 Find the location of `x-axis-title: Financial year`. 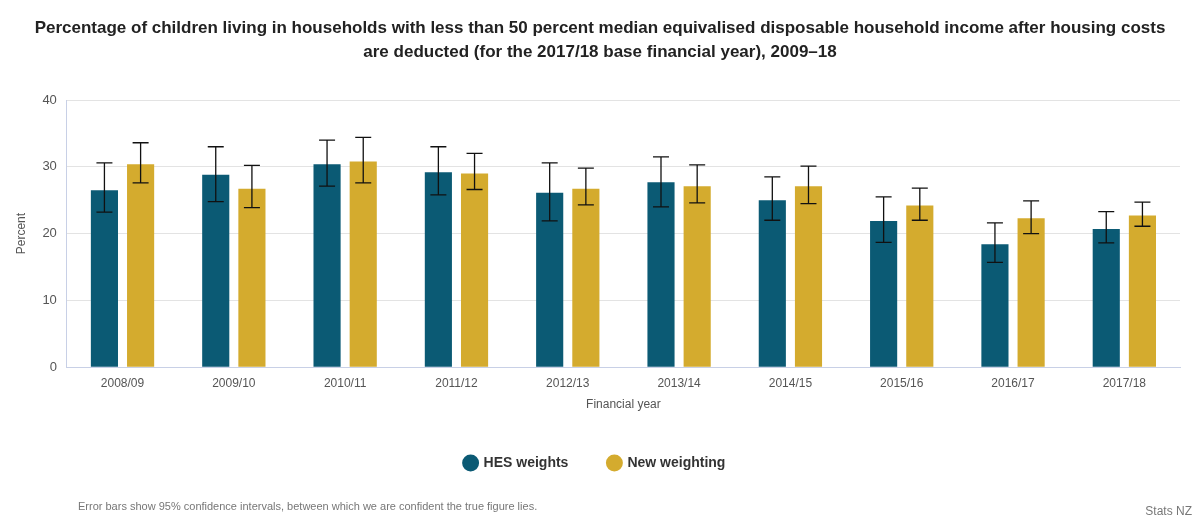

x-axis-title: Financial year is located at coordinates (623, 404).